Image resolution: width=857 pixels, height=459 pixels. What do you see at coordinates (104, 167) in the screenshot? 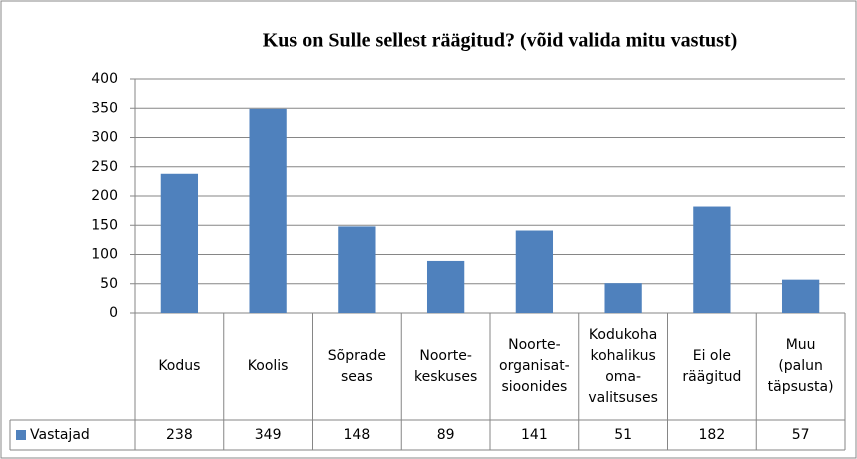
I see `y-tick-label: 250` at bounding box center [104, 167].